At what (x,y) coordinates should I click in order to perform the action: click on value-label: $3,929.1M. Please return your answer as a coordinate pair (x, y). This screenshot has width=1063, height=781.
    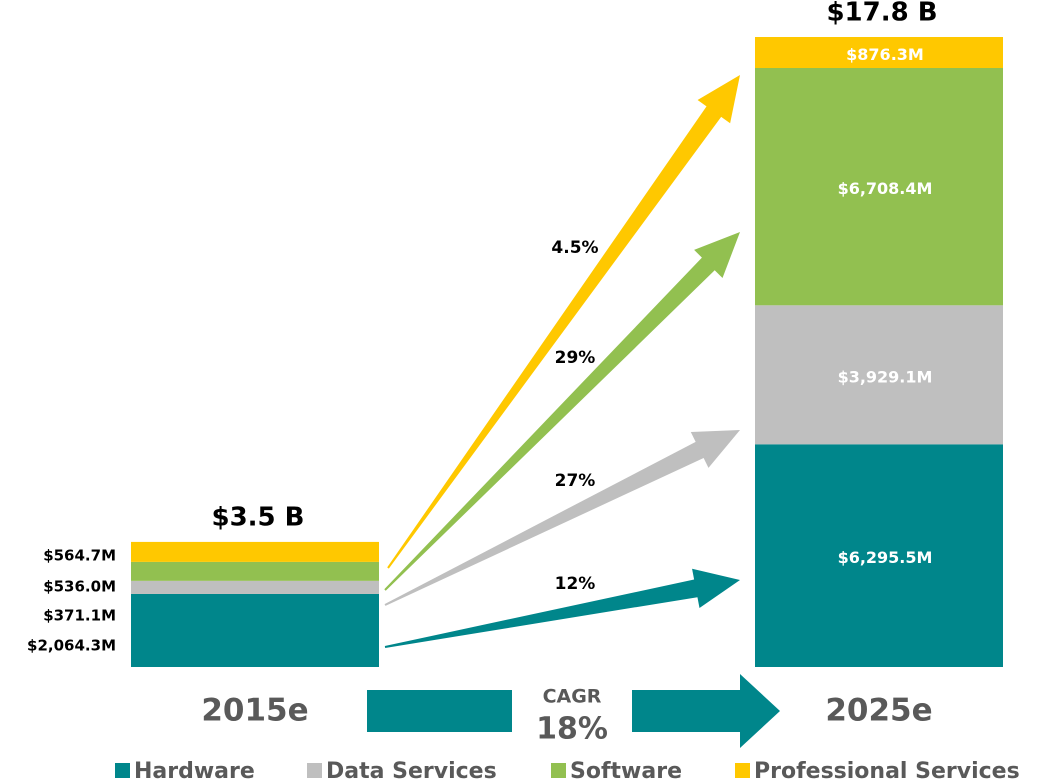
    Looking at the image, I should click on (885, 376).